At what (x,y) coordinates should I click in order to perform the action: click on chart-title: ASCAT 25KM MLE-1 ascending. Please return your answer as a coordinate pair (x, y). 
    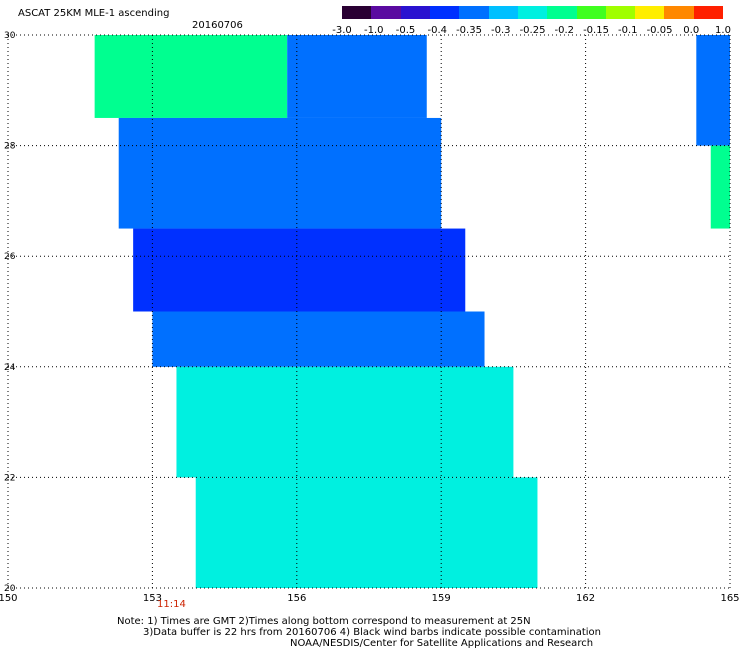
    Looking at the image, I should click on (94, 13).